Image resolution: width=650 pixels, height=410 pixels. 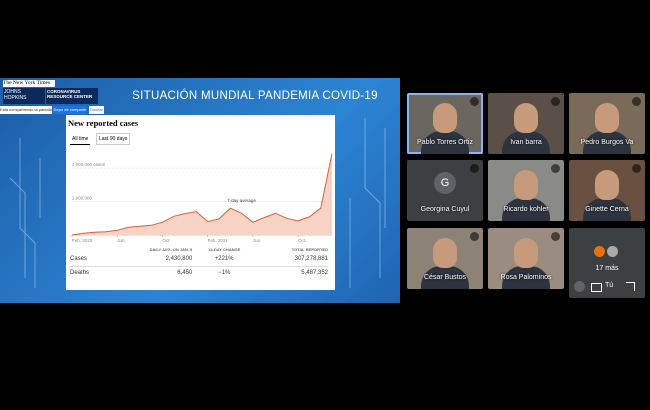 I want to click on participant-tile: Ivan barra, so click(x=526, y=123).